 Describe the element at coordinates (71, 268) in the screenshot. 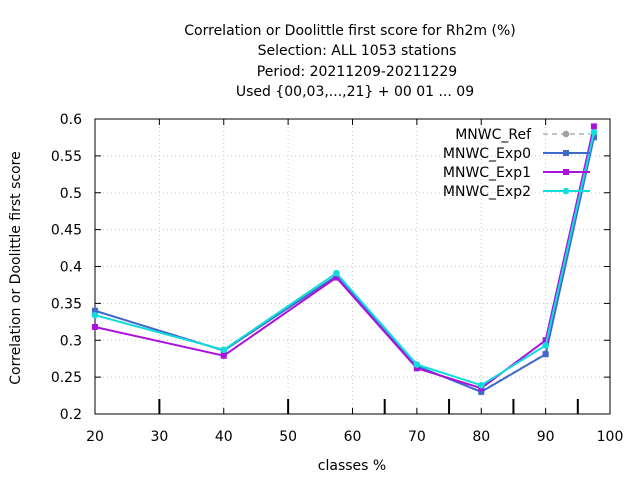

I see `y-tick-label-4: 0.4` at that location.